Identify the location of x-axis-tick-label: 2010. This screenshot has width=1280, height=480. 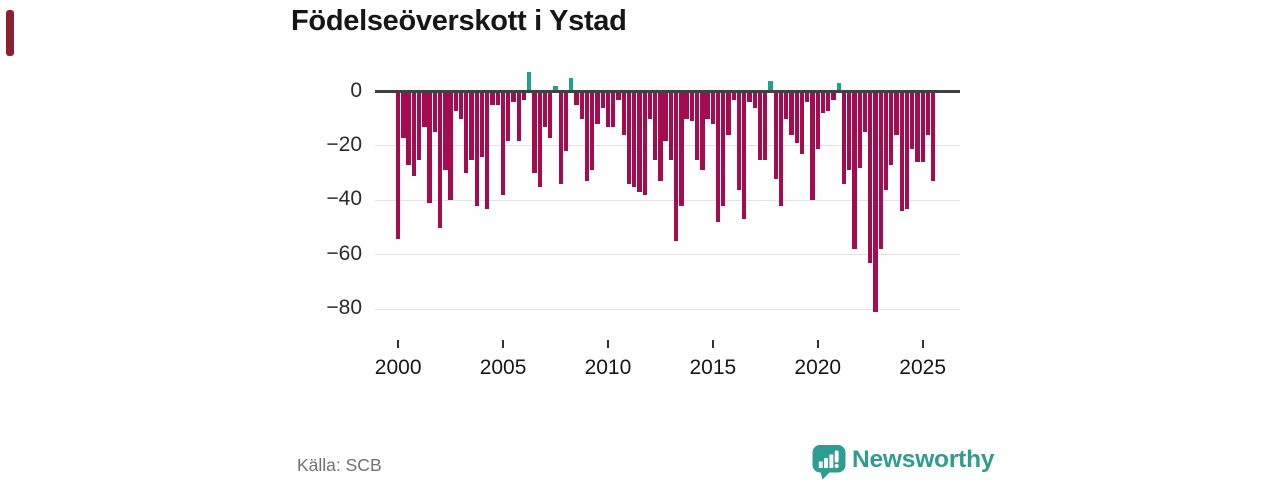
(608, 367).